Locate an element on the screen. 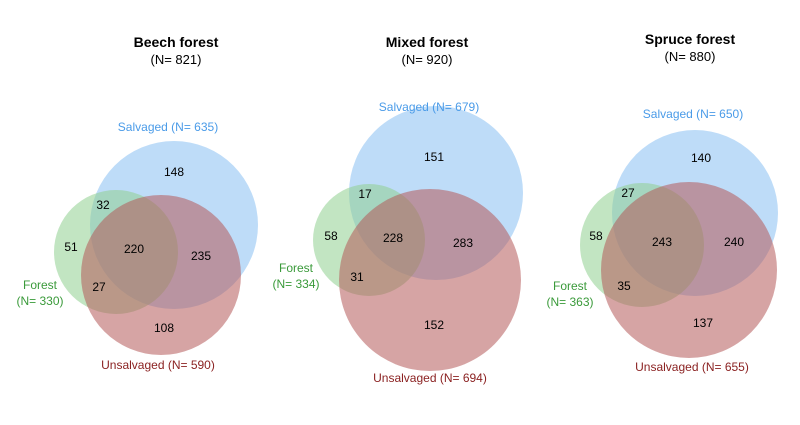 The width and height of the screenshot is (800, 425). label-forest-line2: (N= 363) is located at coordinates (569, 302).